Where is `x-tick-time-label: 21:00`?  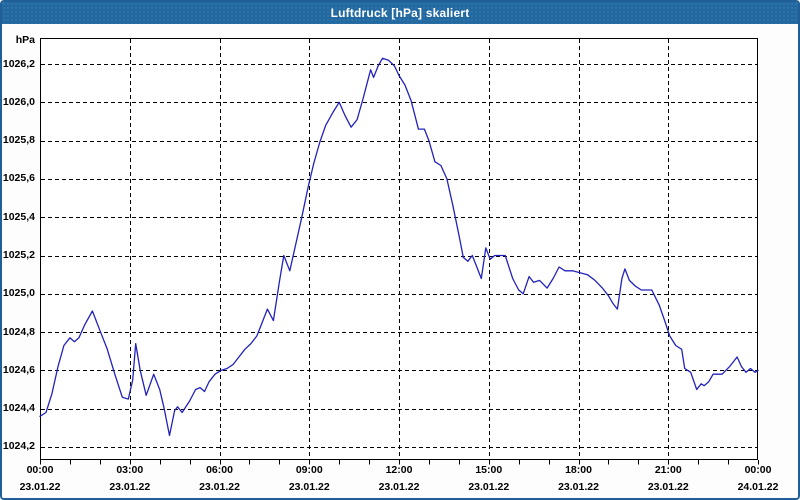 x-tick-time-label: 21:00 is located at coordinates (668, 470).